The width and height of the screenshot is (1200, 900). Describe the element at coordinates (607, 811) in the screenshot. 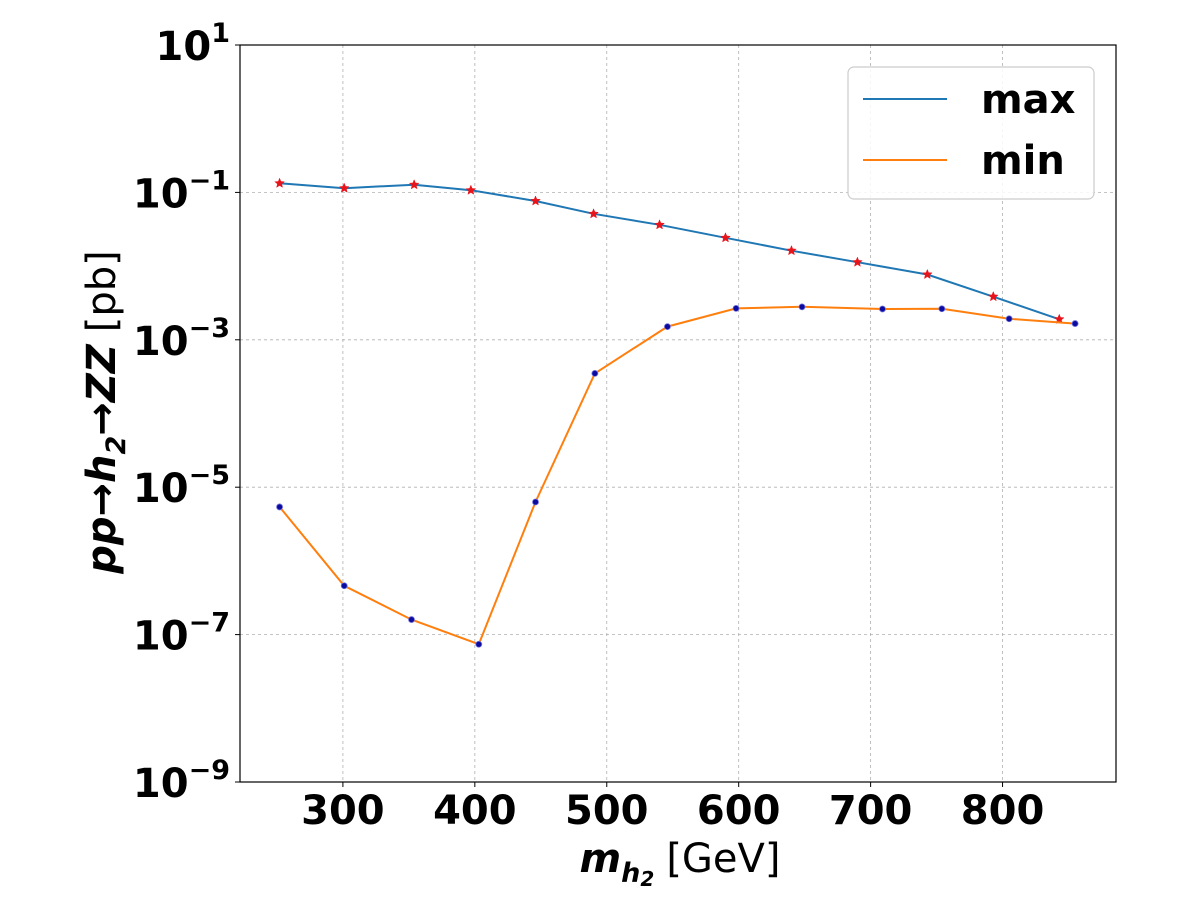

I see `x-tick-label: 500` at that location.